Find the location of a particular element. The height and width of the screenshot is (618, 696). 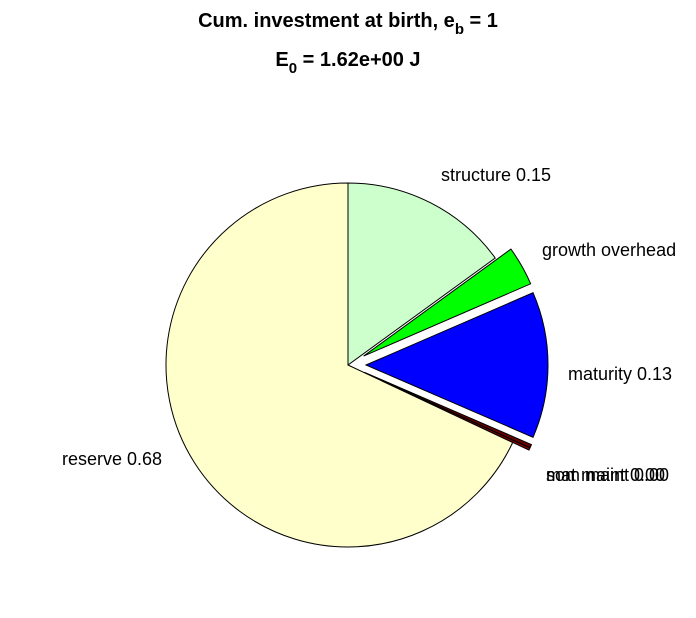

title-line2-subscript: 0 is located at coordinates (293, 68).